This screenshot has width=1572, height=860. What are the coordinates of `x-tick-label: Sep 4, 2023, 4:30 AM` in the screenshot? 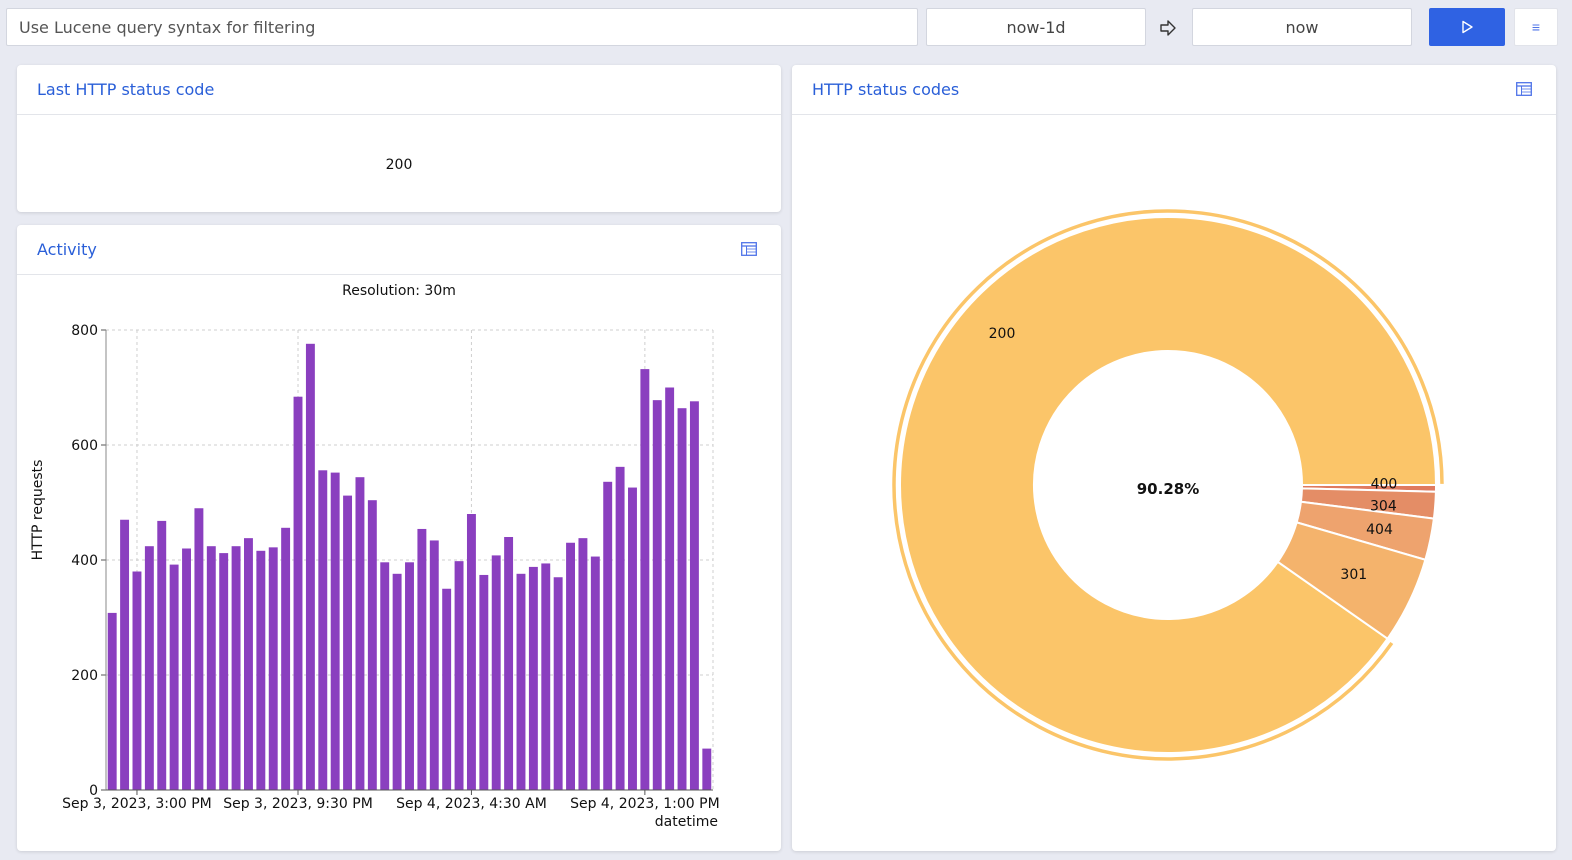 It's located at (471, 804).